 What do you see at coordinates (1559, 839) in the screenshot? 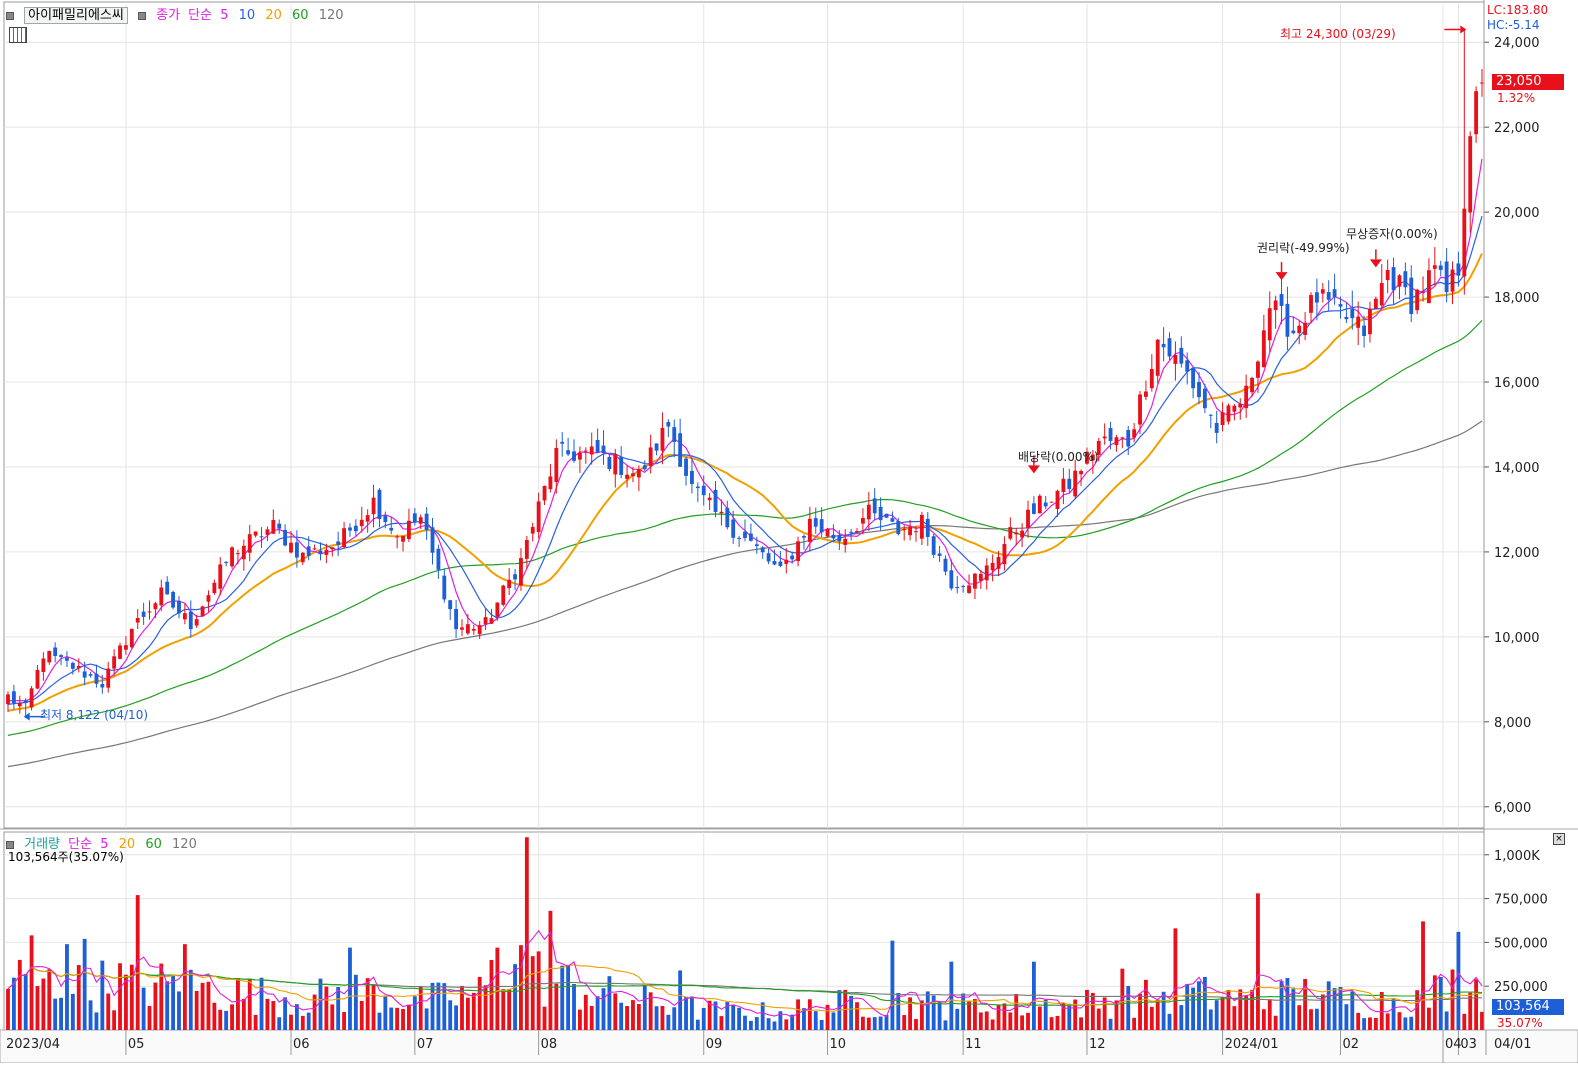
I see `panel-close-icon: ×` at bounding box center [1559, 839].